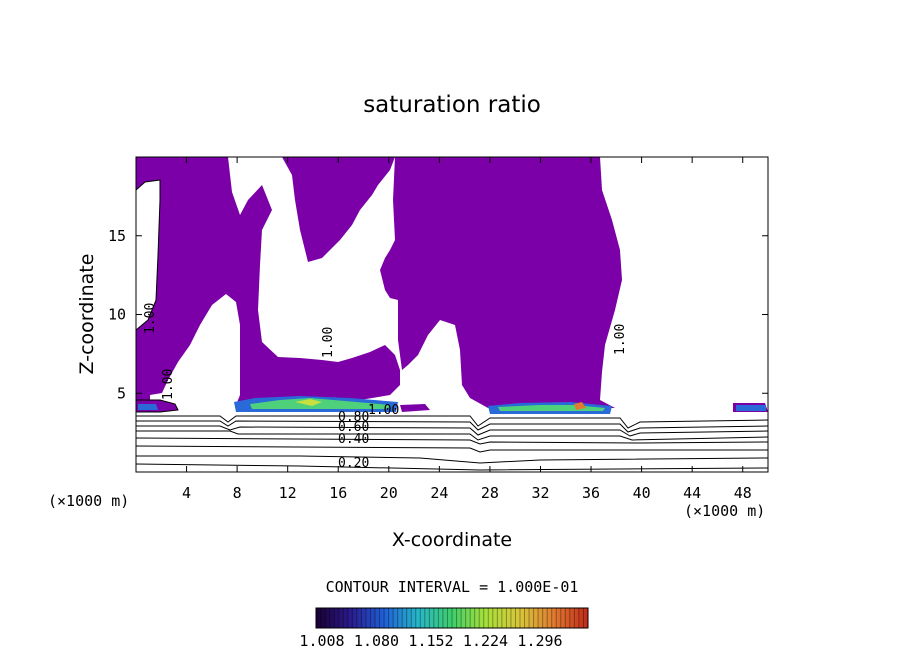 This screenshot has width=904, height=654. What do you see at coordinates (338, 209) in the screenshot?
I see `supersaturated-region-central` at bounding box center [338, 209].